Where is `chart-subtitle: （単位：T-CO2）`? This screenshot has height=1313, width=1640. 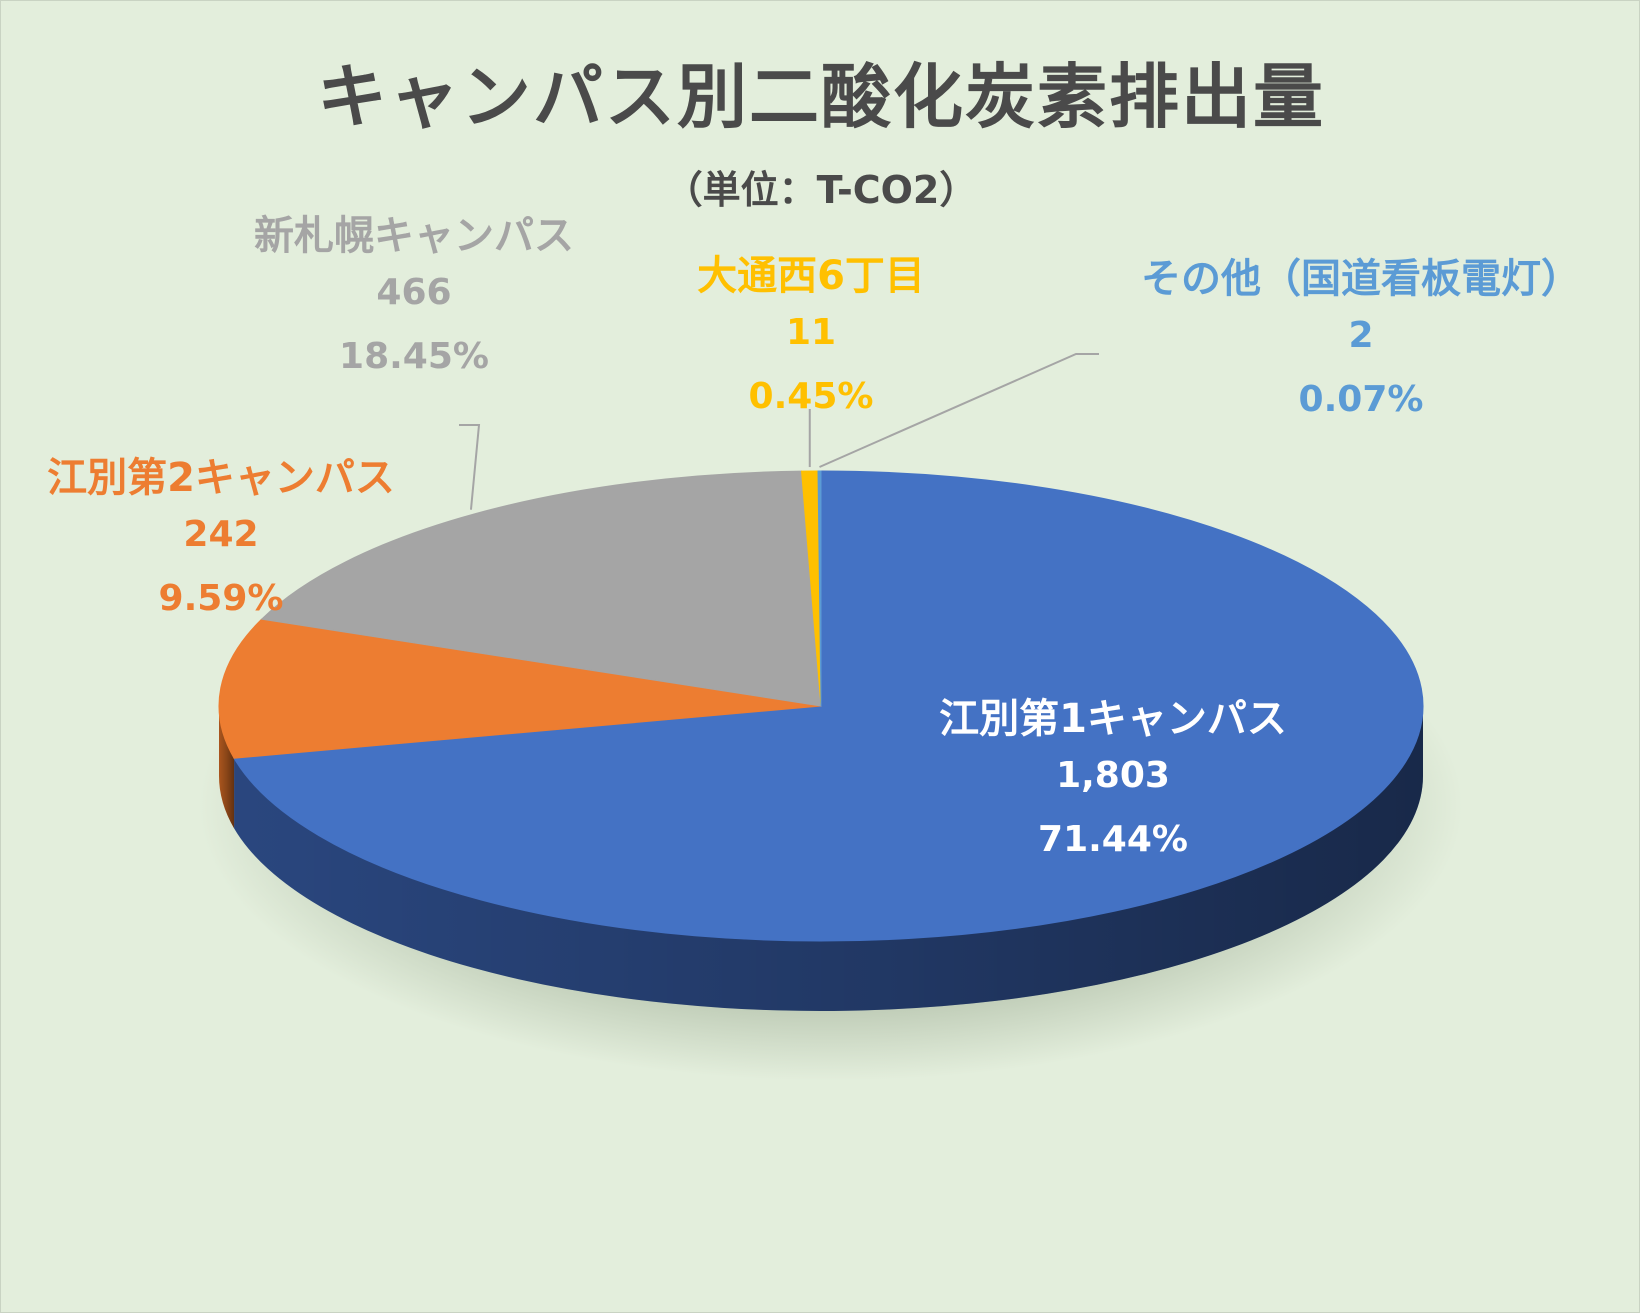 chart-subtitle: （単位：T-CO2） is located at coordinates (821, 190).